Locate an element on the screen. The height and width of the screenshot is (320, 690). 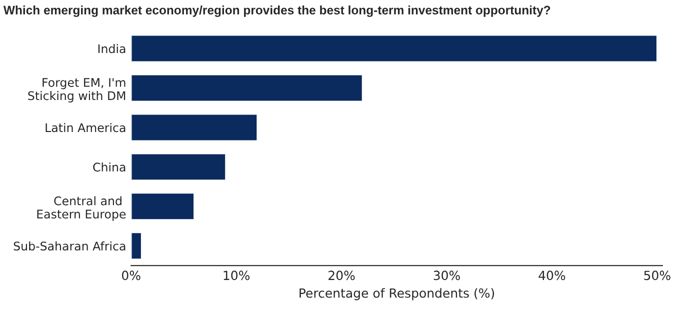
y-tick-label: Sub-Saharan Africa is located at coordinates (70, 246).